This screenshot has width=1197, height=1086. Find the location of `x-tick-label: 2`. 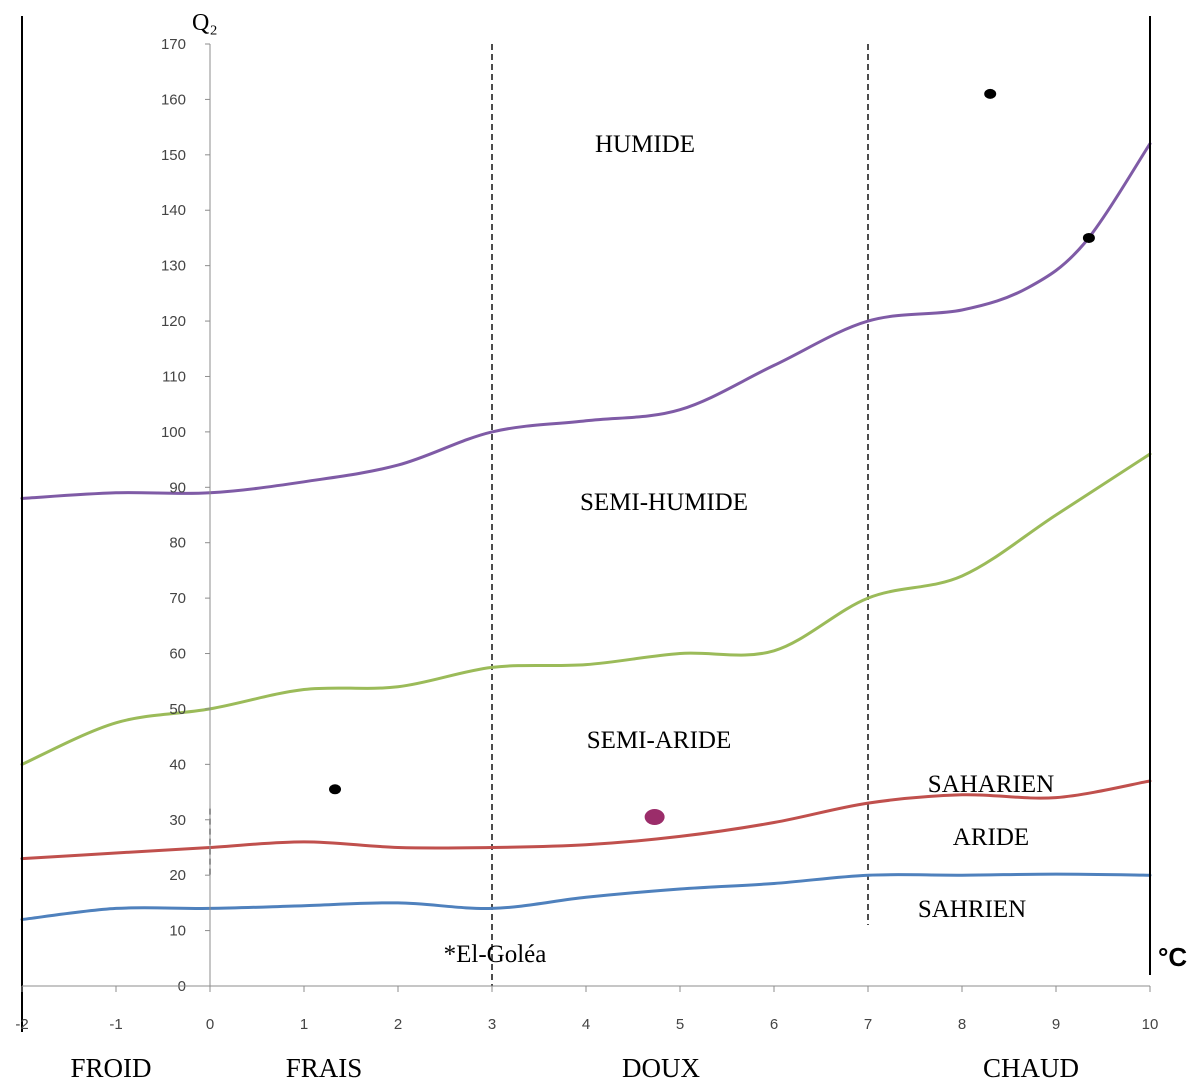

x-tick-label: 2 is located at coordinates (398, 1024).